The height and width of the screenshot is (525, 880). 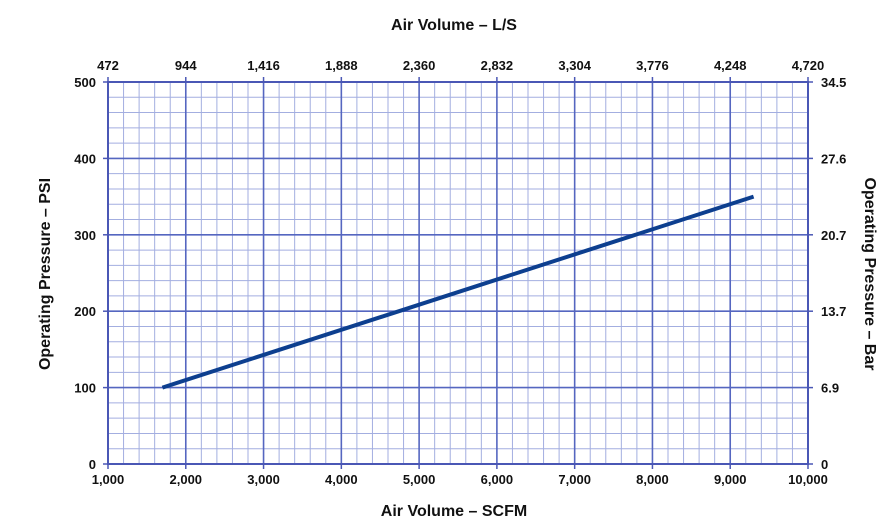 I want to click on x2-tick-label: 4,248, so click(x=730, y=65).